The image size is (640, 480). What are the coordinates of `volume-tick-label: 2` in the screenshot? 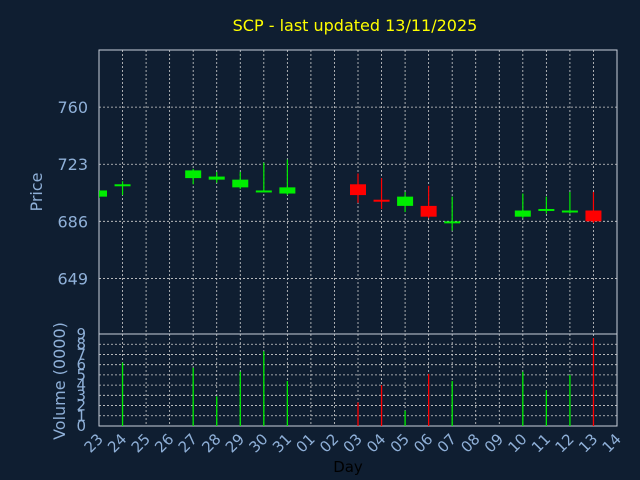 It's located at (81, 406).